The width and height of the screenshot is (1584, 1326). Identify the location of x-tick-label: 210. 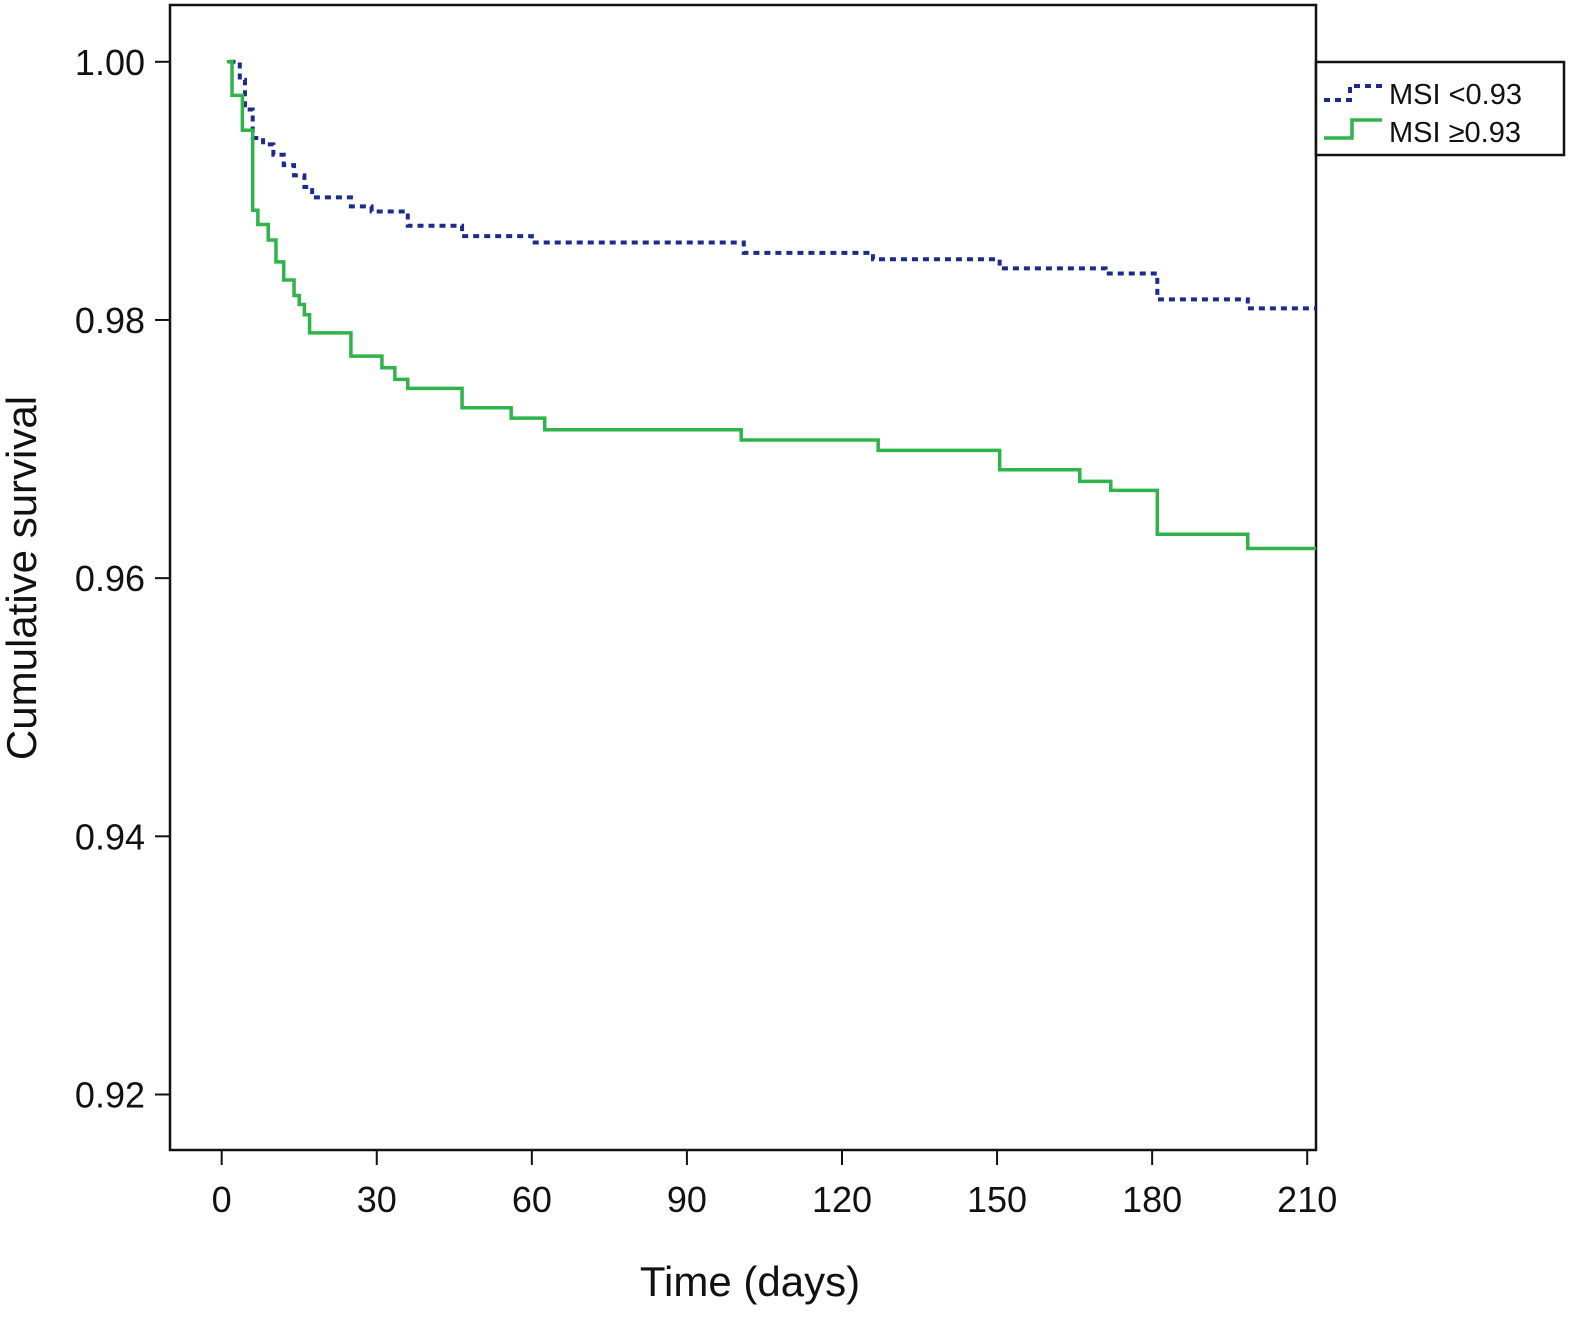
(1307, 1199).